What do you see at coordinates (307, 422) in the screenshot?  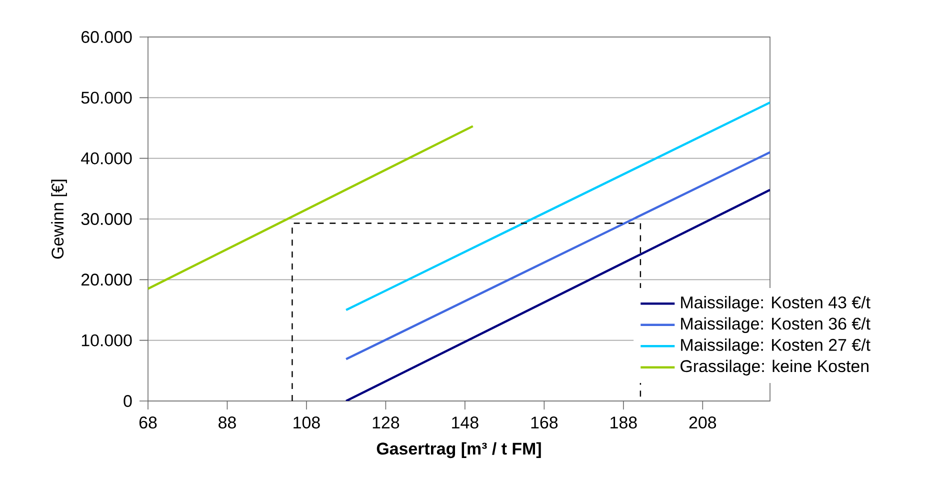 I see `x-tick-label: 108` at bounding box center [307, 422].